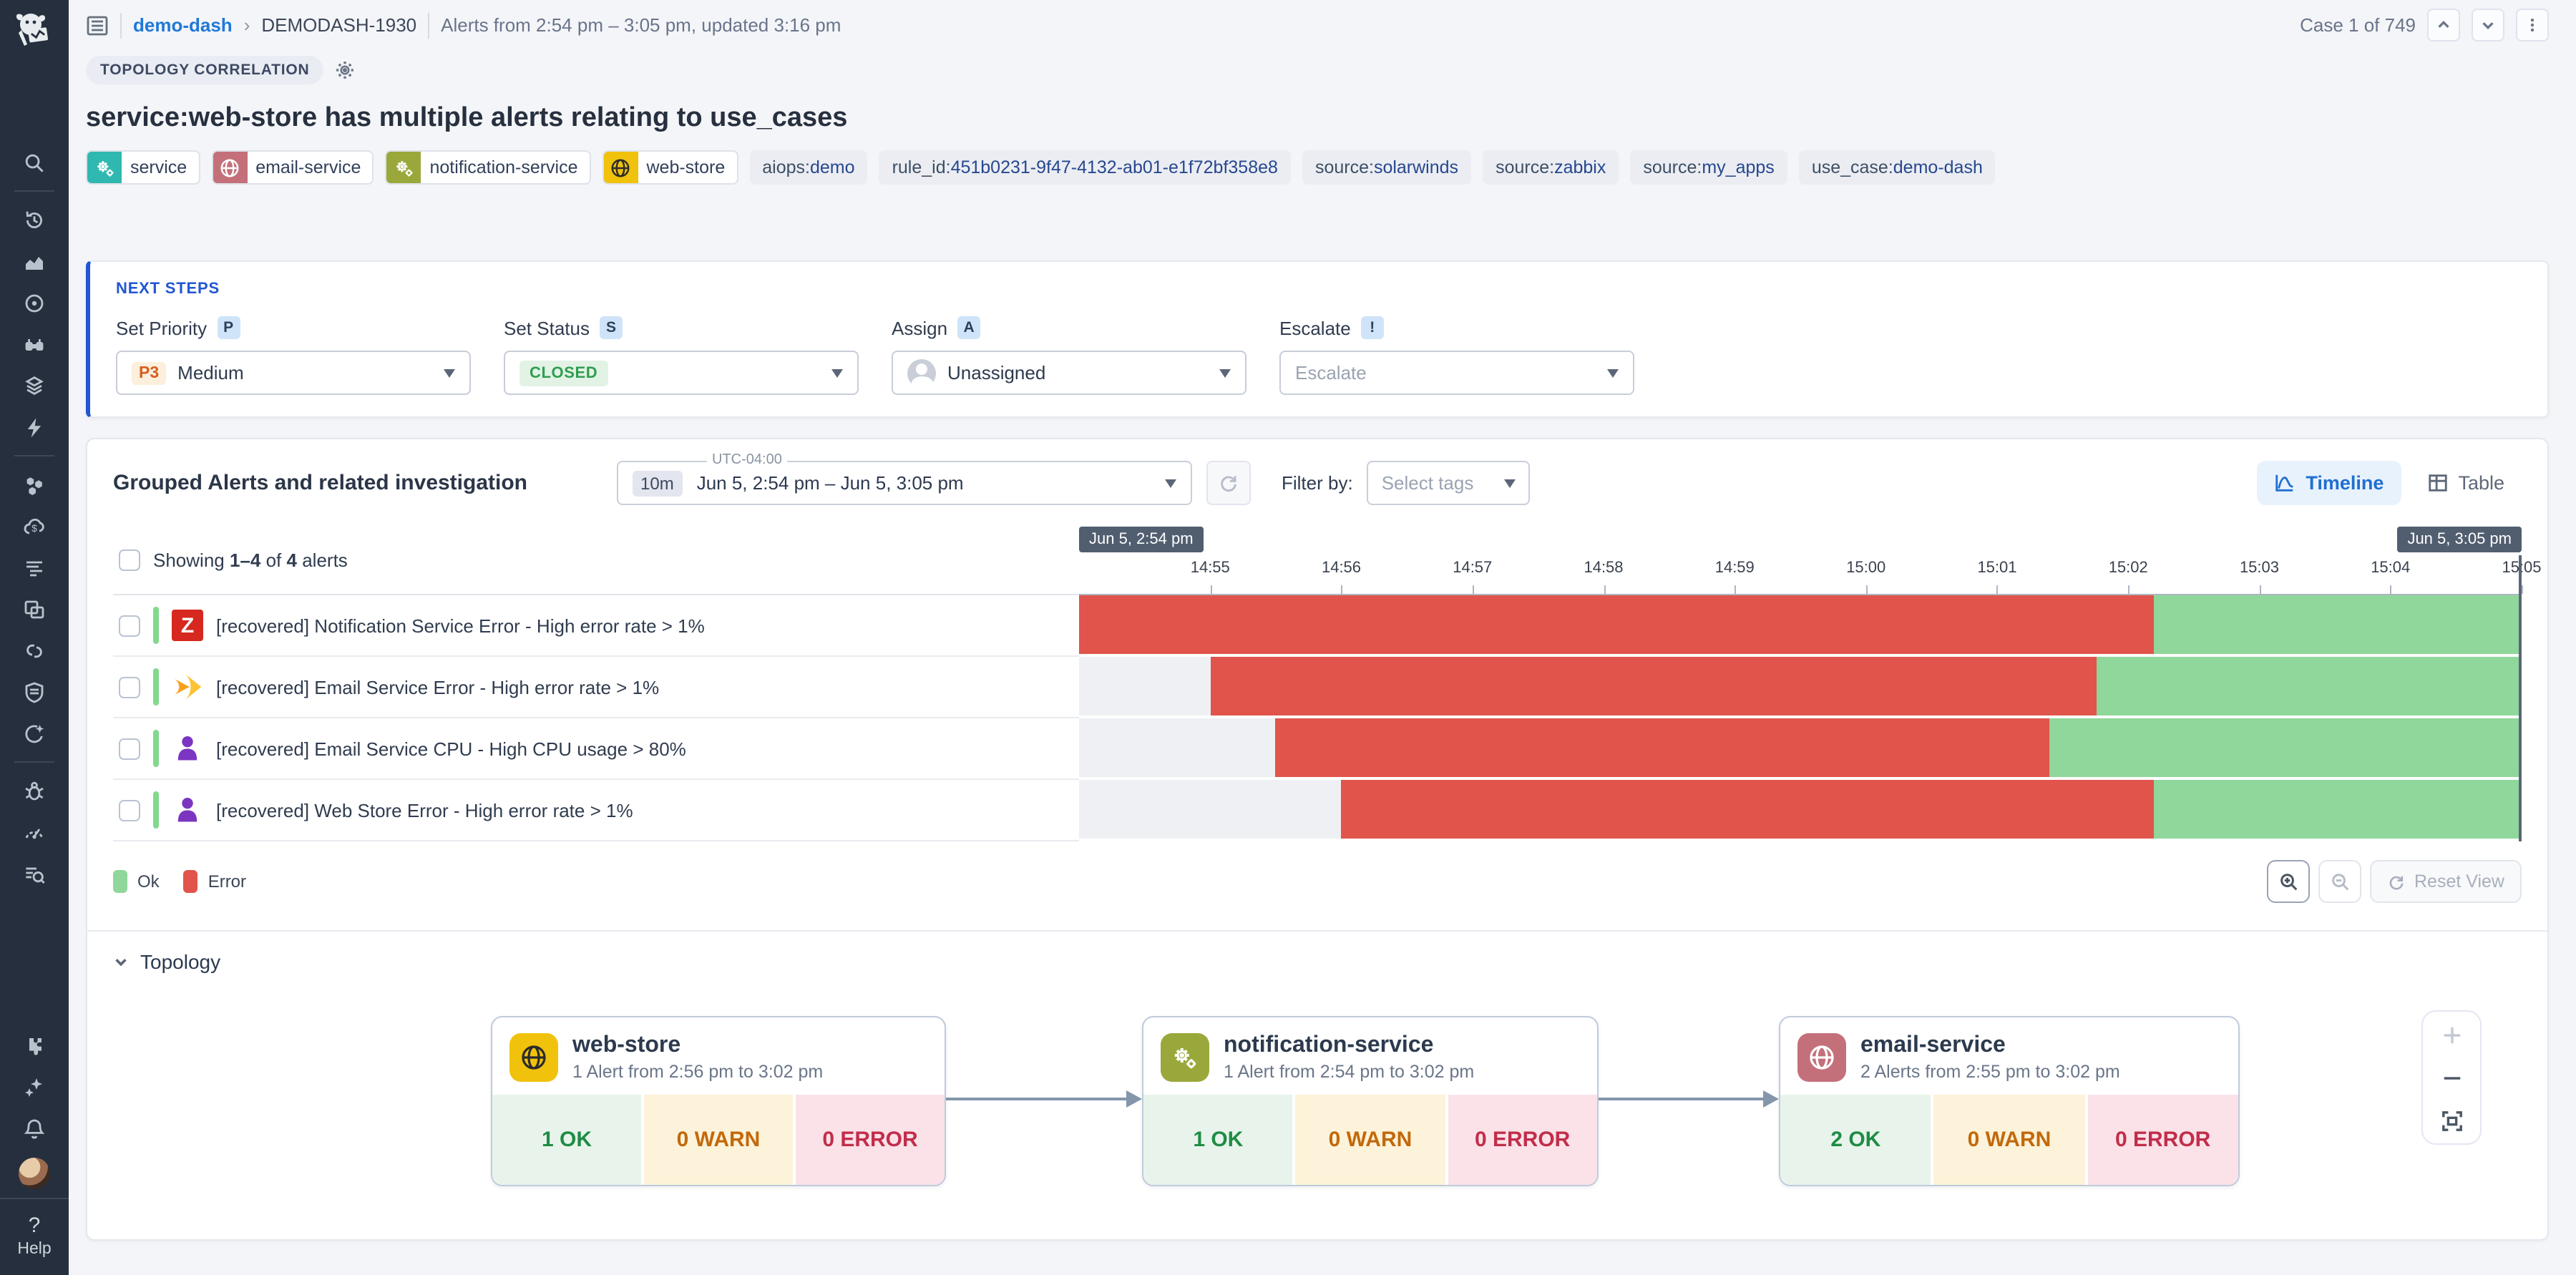 The height and width of the screenshot is (1275, 2576). I want to click on dashboards-icon, so click(34, 386).